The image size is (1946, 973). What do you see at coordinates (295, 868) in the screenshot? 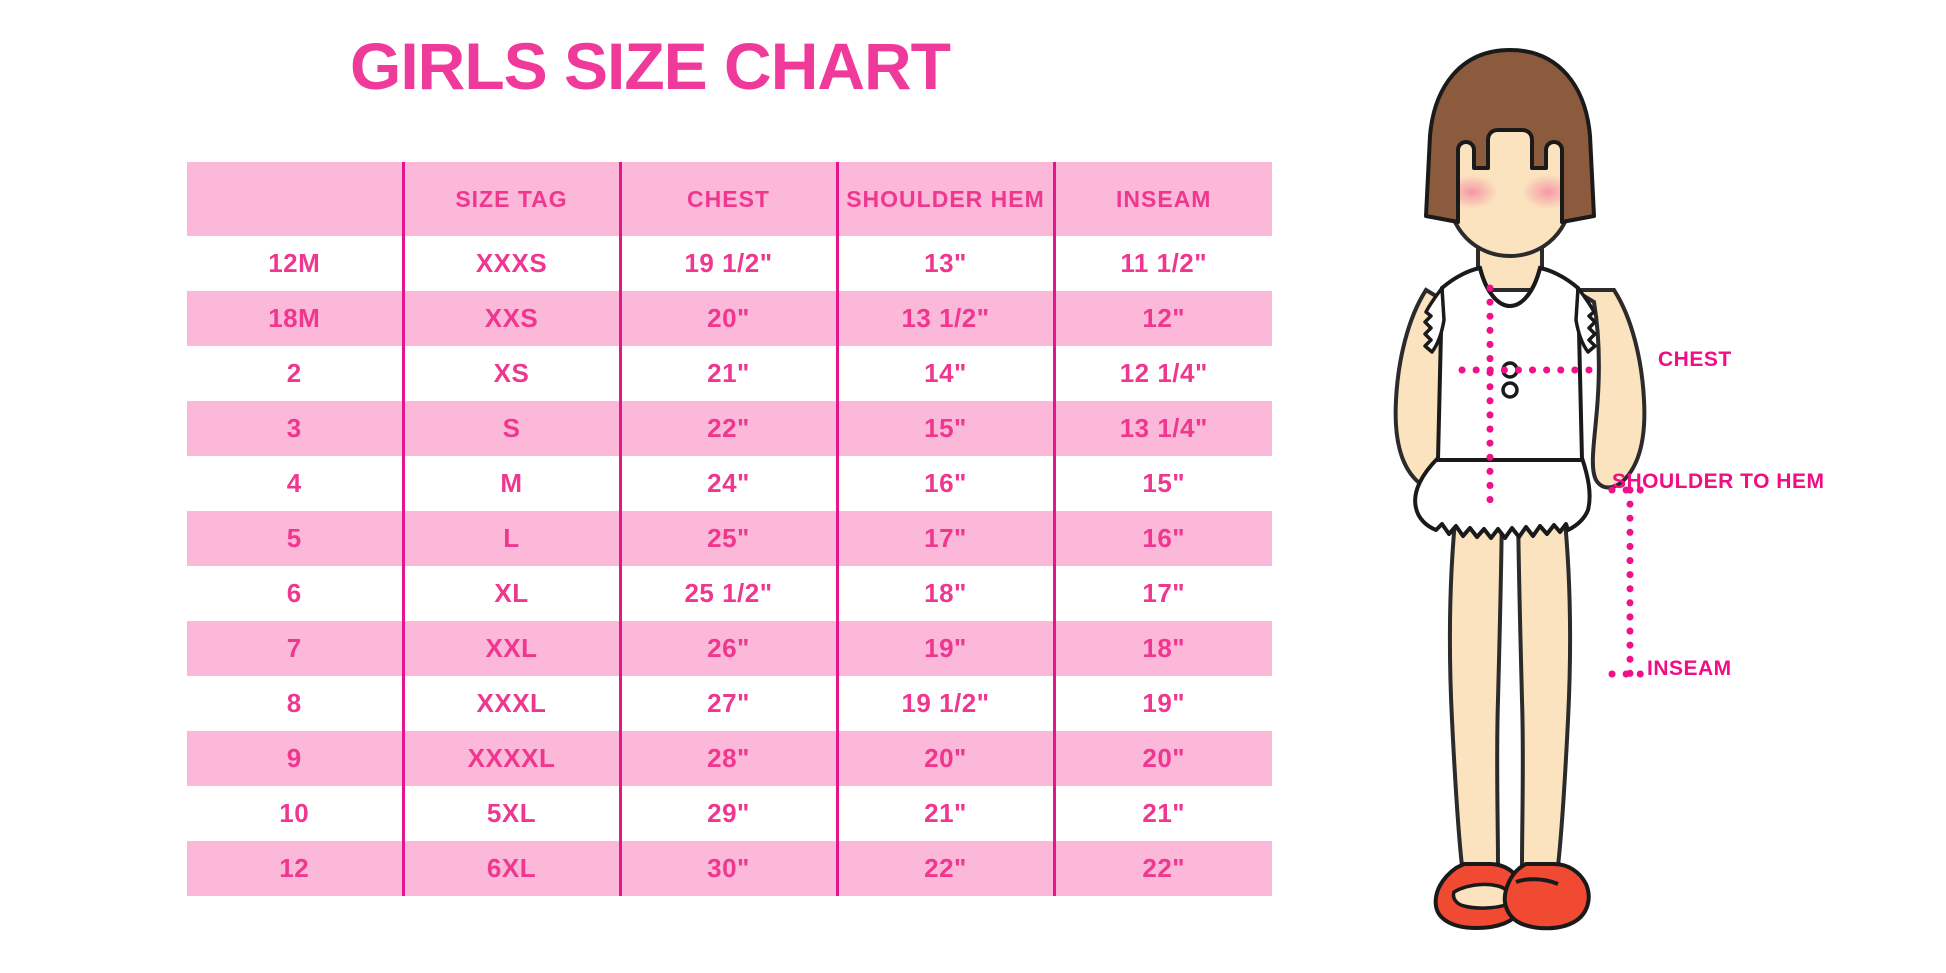
I see `cell-size: 12` at bounding box center [295, 868].